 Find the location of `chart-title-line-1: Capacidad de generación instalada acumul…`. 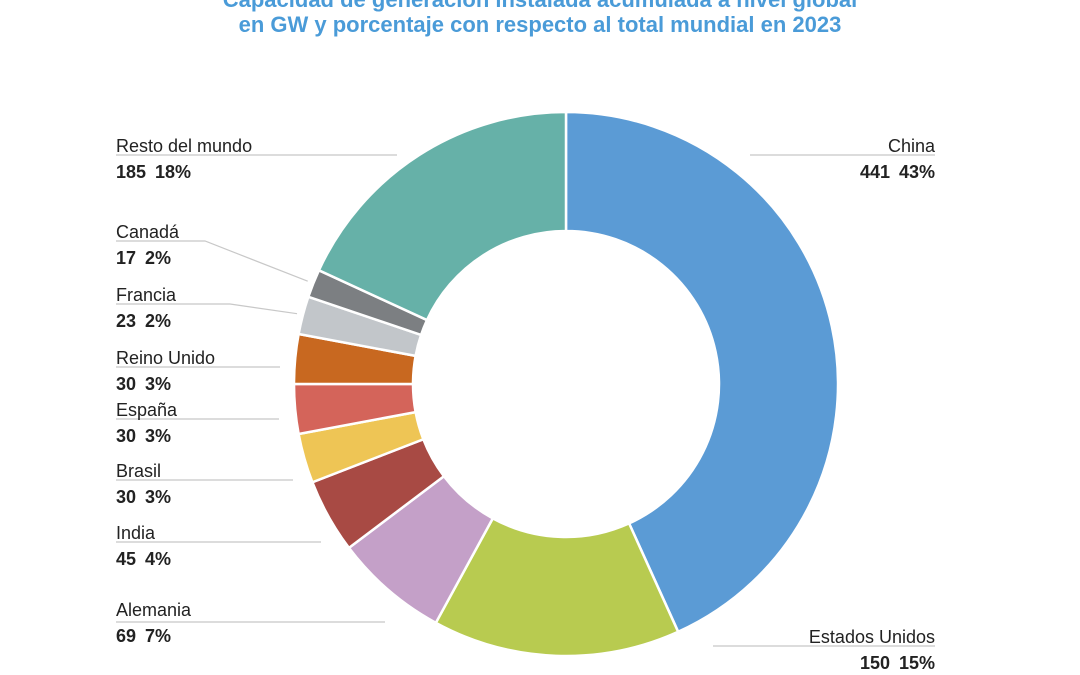

chart-title-line-1: Capacidad de generación instalada acumul… is located at coordinates (540, 6).